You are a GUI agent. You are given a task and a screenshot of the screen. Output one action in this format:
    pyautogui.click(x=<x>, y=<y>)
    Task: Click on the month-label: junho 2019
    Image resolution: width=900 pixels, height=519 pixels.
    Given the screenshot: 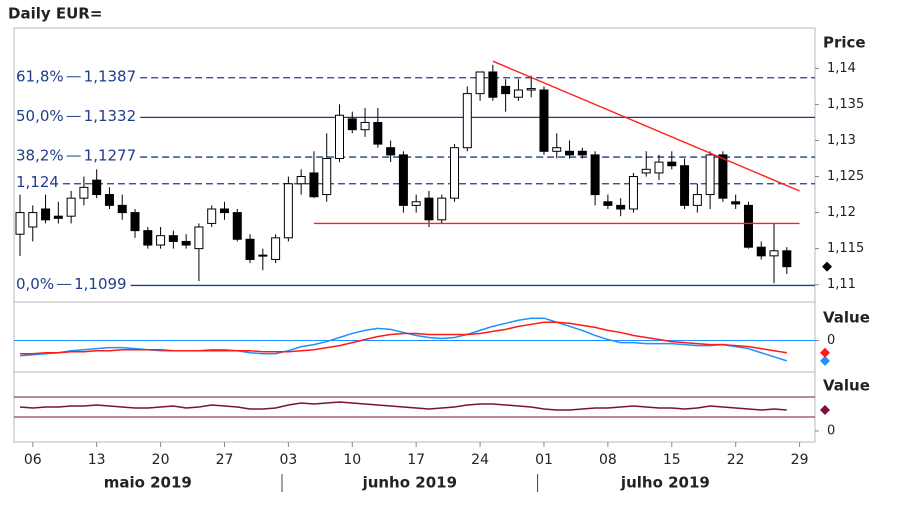 What is the action you would take?
    pyautogui.click(x=409, y=483)
    